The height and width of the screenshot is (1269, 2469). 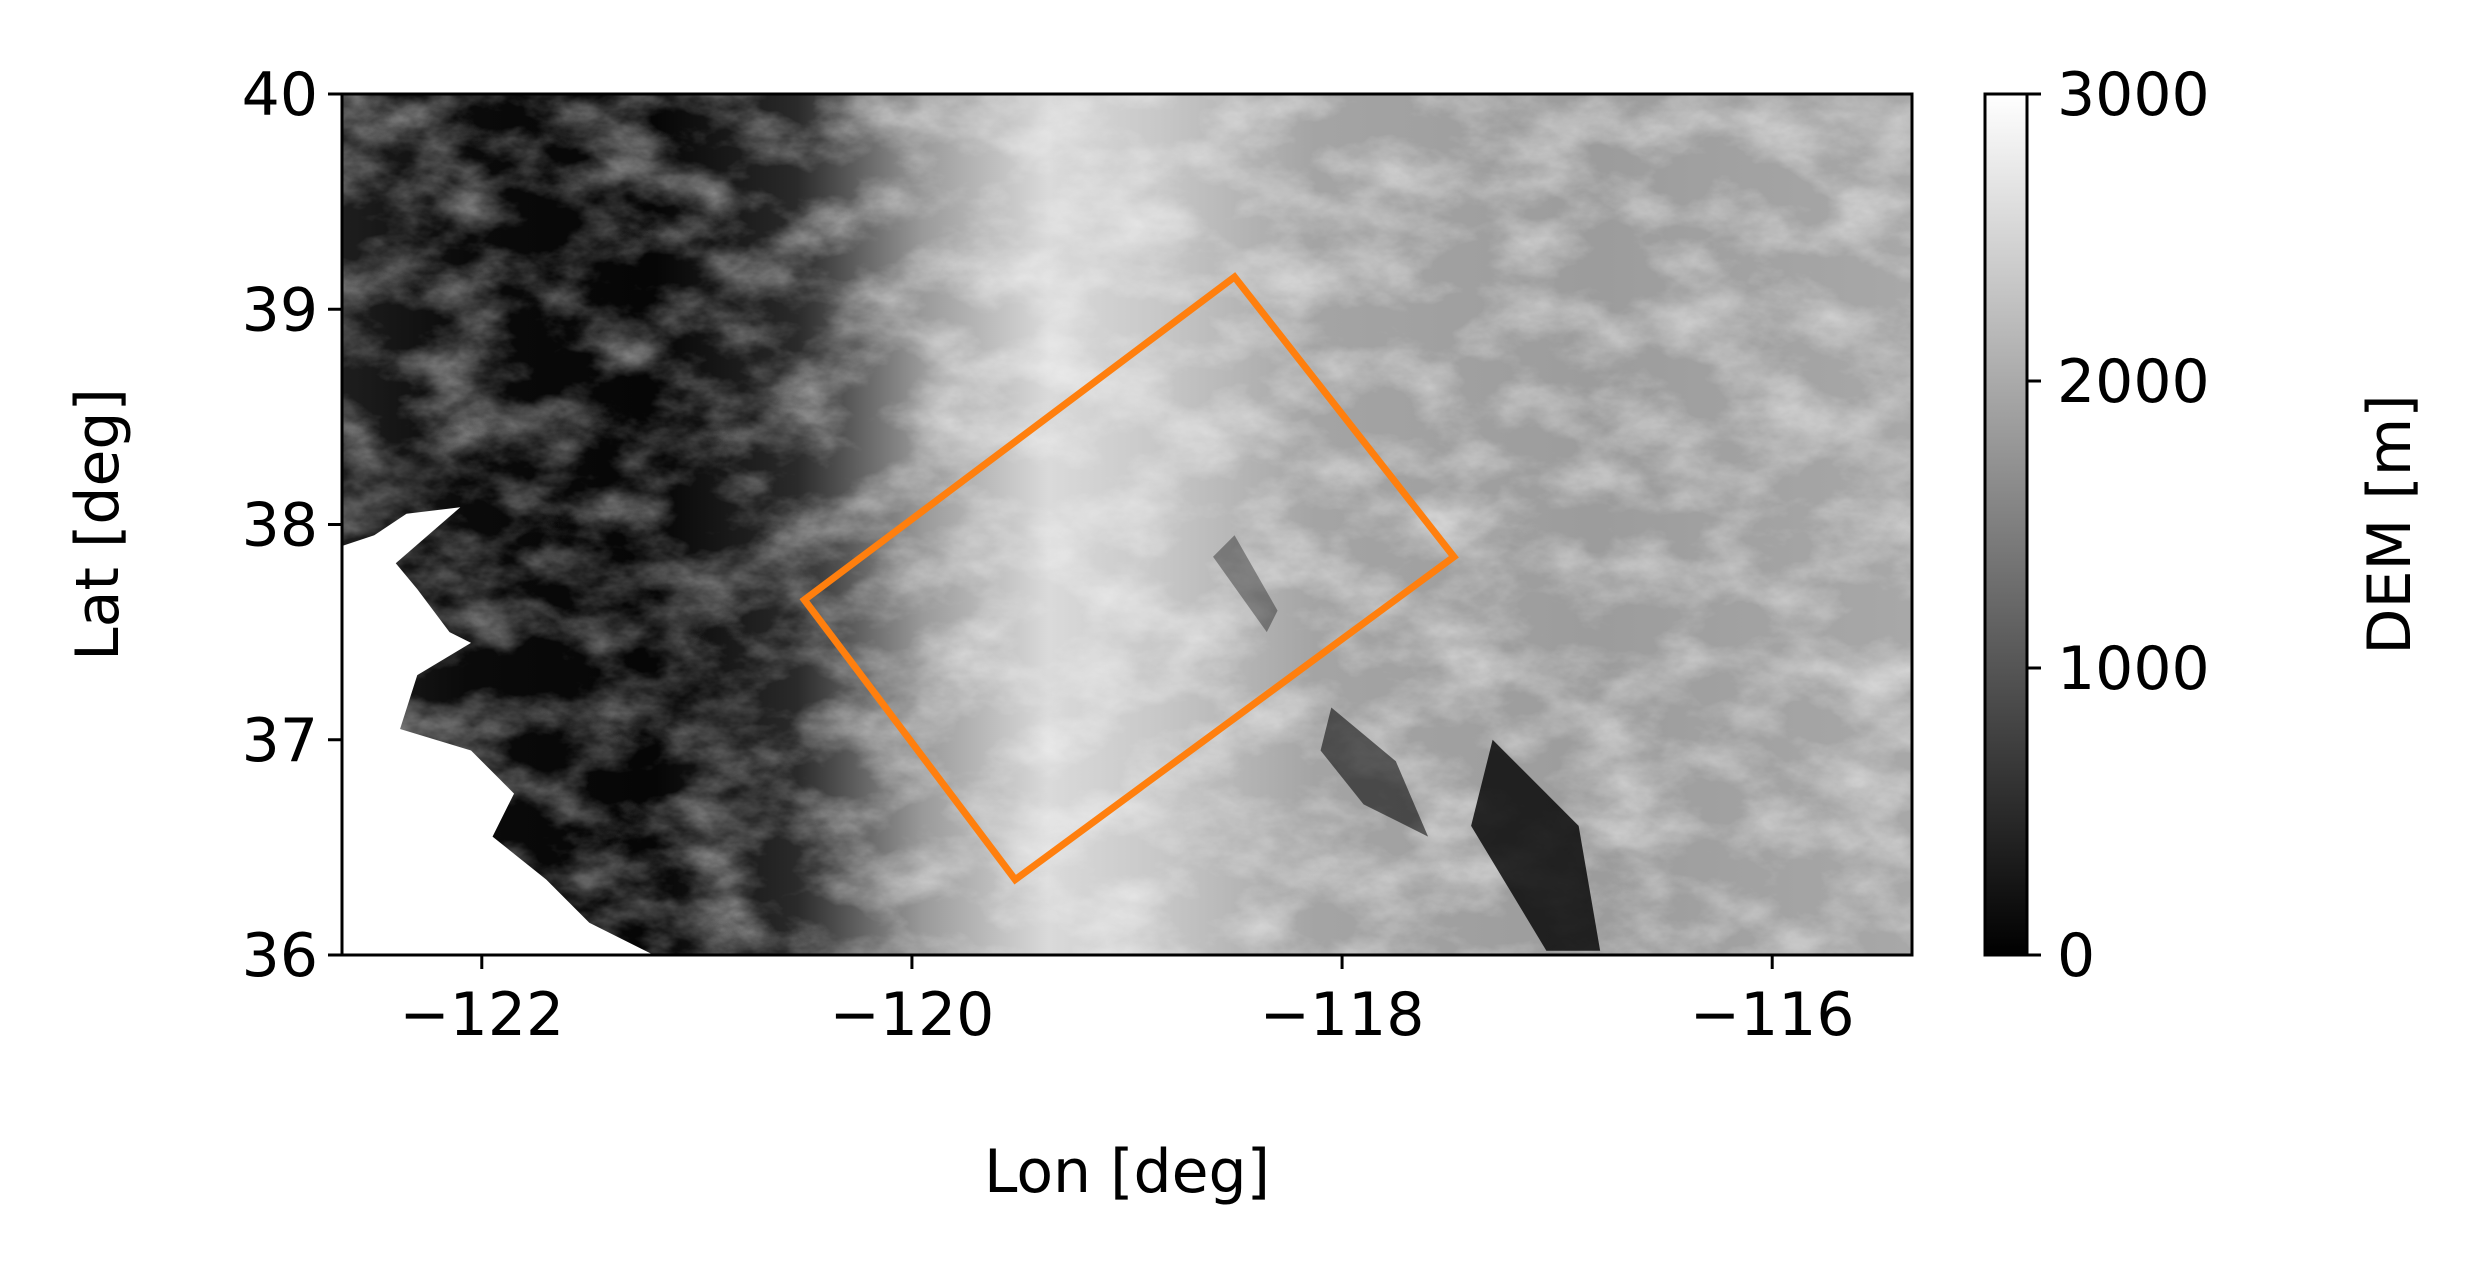 What do you see at coordinates (98, 524) in the screenshot?
I see `y-axis-label: Lat [deg]` at bounding box center [98, 524].